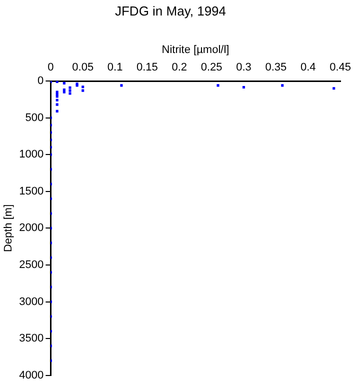  What do you see at coordinates (308, 67) in the screenshot?
I see `x-tick-label: 0.4` at bounding box center [308, 67].